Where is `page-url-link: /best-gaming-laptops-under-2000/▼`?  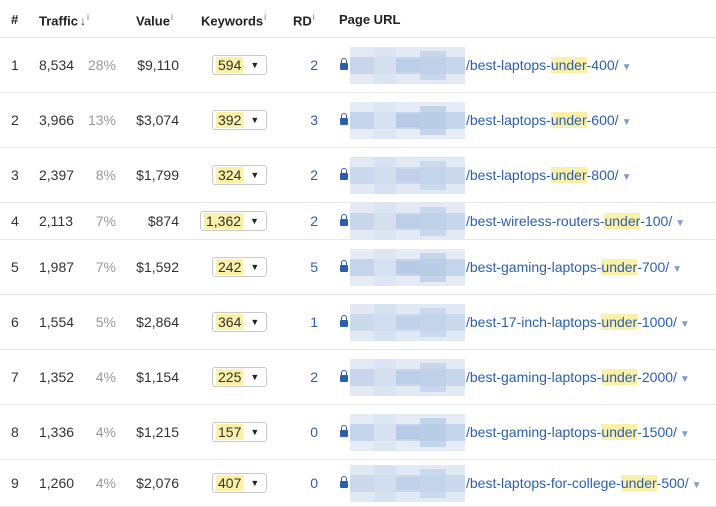 page-url-link: /best-gaming-laptops-under-2000/▼ is located at coordinates (578, 378).